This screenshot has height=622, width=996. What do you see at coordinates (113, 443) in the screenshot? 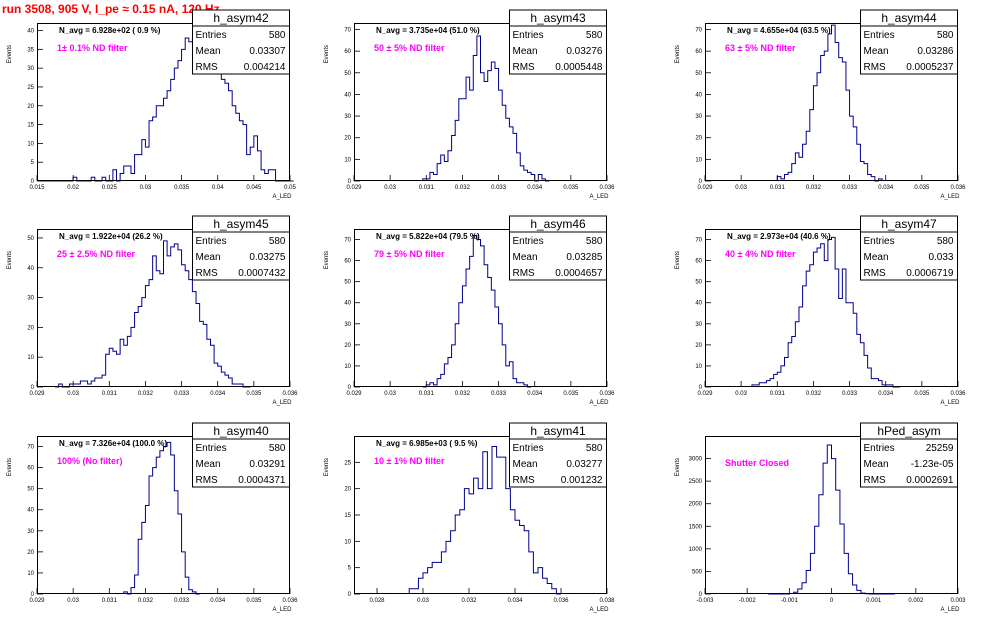
I see `n-avg-label: N_avg = 7.326e+04 (100.0 %)` at bounding box center [113, 443].